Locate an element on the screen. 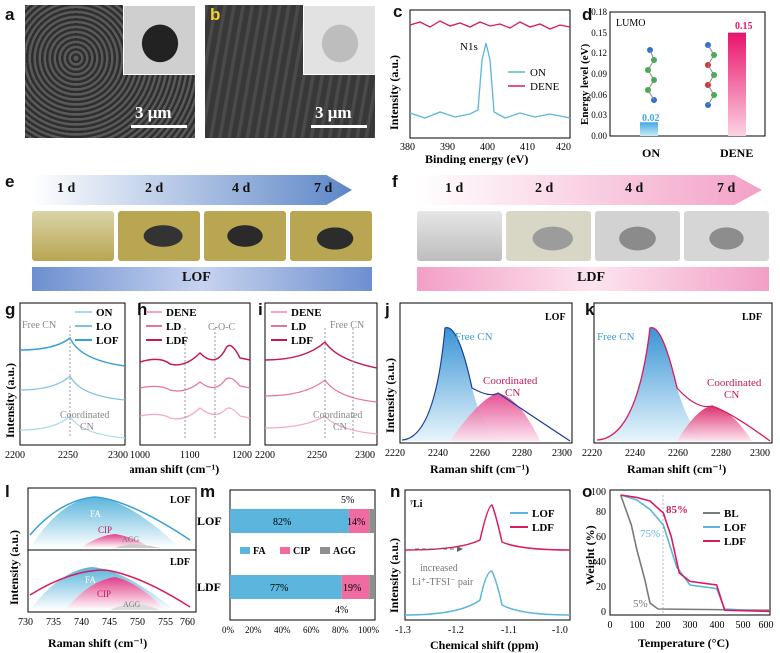 The image size is (780, 653). xtick-m-4: 80% is located at coordinates (340, 630).